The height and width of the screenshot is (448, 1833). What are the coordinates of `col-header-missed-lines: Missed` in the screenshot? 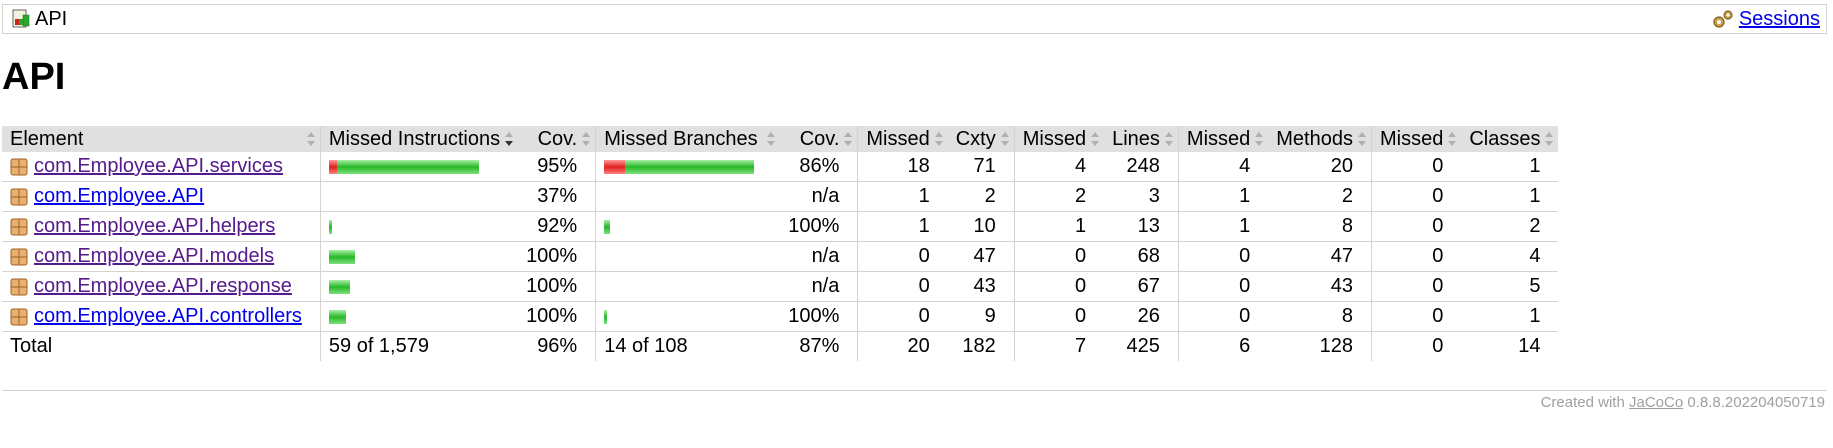 It's located at (1059, 139).